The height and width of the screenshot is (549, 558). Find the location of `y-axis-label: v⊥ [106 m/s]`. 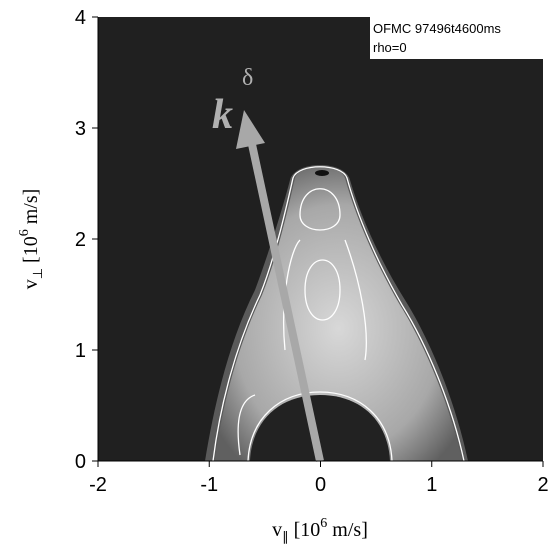

y-axis-label: v⊥ [106 m/s] is located at coordinates (31, 239).